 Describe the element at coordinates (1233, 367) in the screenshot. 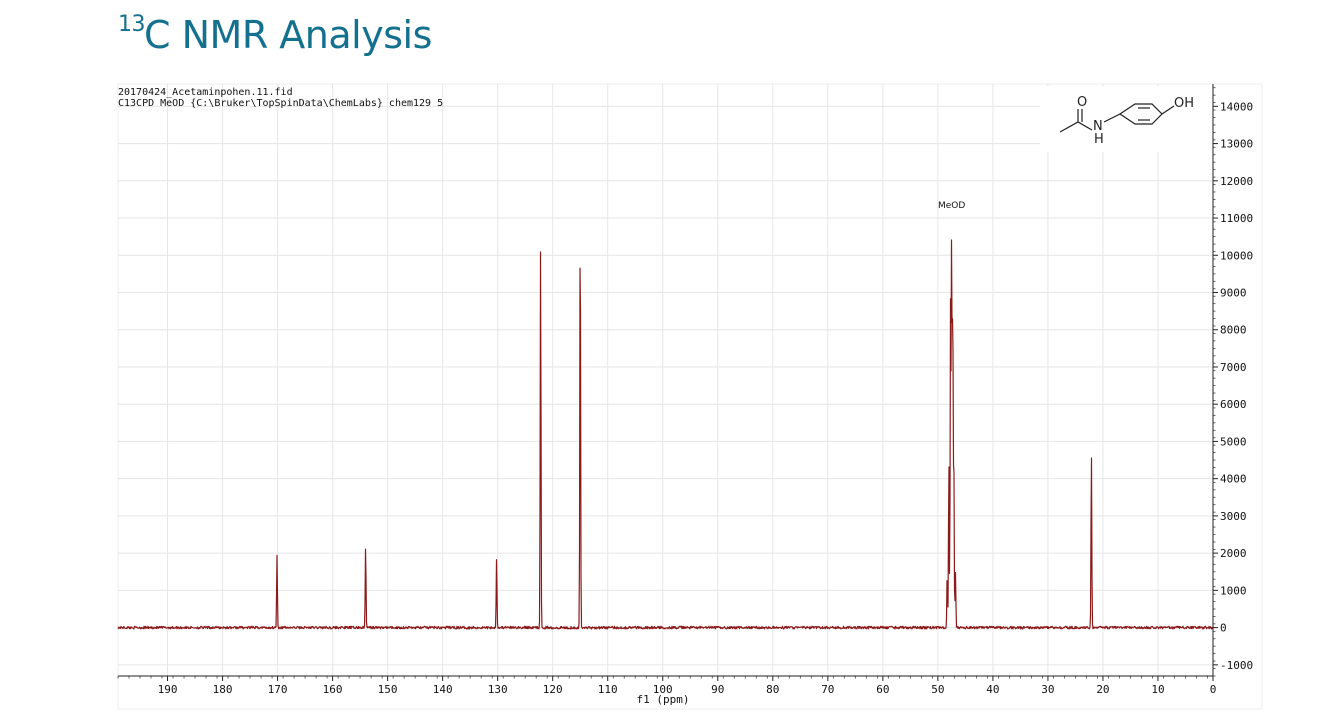

I see `y-tick-label: 7000` at that location.